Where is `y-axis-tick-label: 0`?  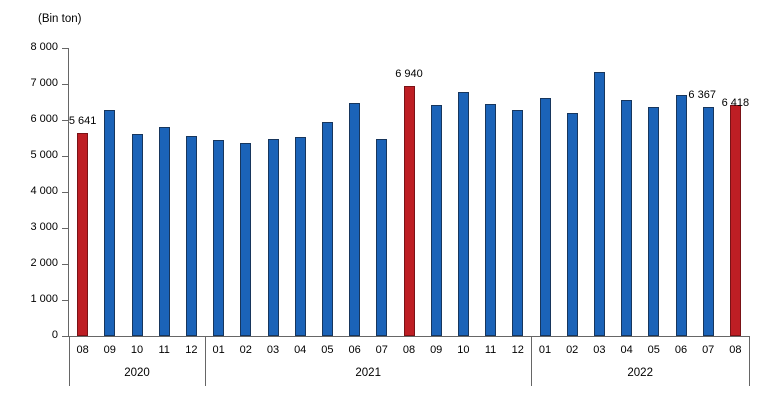
y-axis-tick-label: 0 is located at coordinates (54, 335).